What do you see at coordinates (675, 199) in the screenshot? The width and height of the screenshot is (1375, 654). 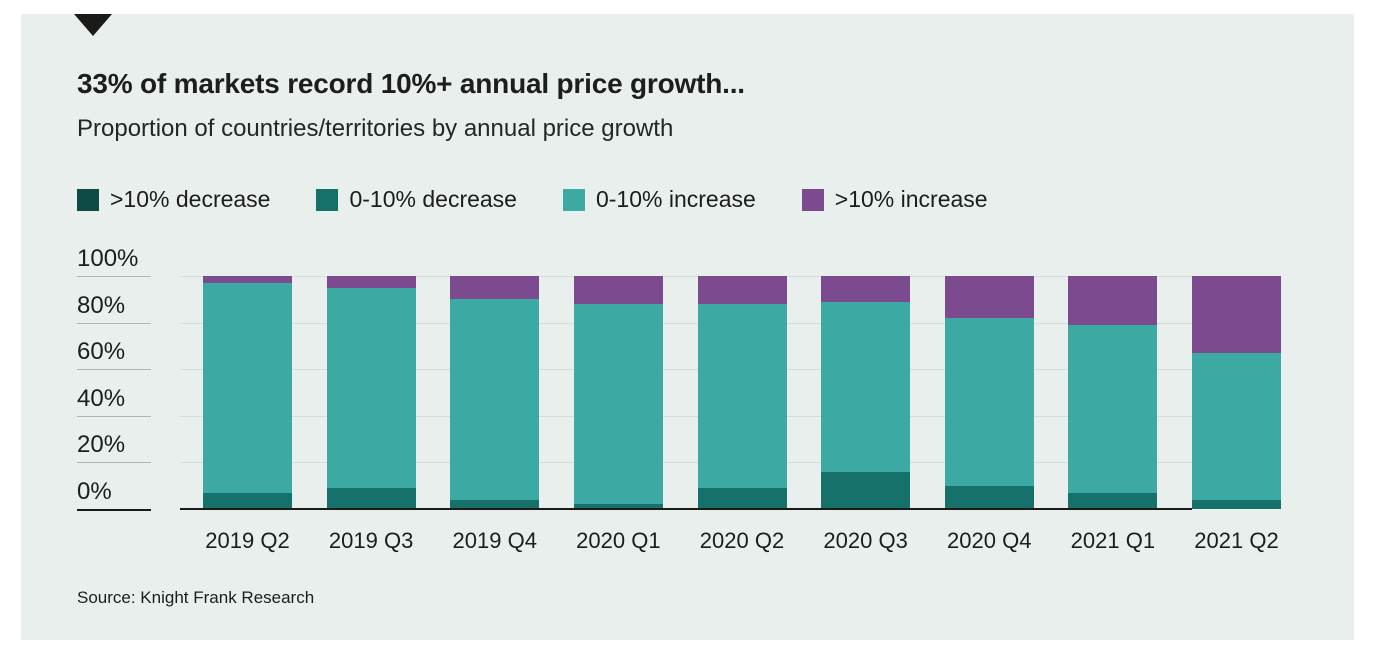 I see `legend-label: 0-10% increase` at bounding box center [675, 199].